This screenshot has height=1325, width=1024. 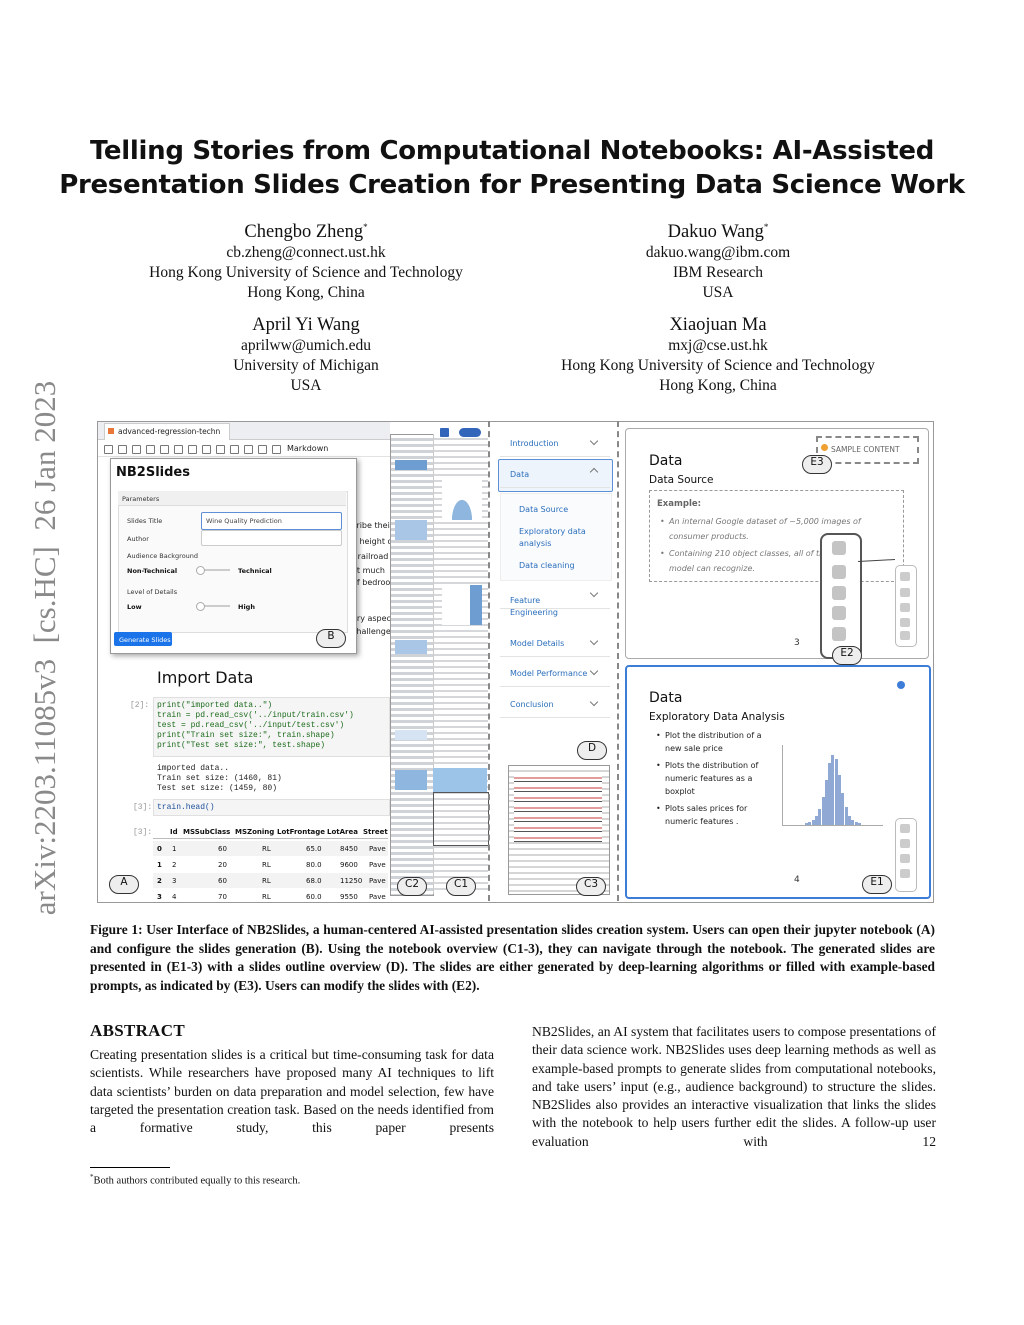 I want to click on slide-subheading: Data Source, so click(x=681, y=480).